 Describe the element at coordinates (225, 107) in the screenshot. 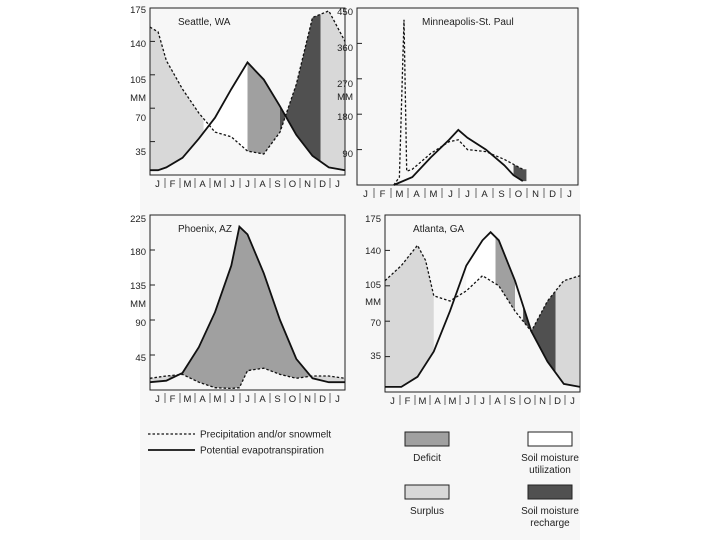

I see `region-soil-moisture-utilization` at that location.